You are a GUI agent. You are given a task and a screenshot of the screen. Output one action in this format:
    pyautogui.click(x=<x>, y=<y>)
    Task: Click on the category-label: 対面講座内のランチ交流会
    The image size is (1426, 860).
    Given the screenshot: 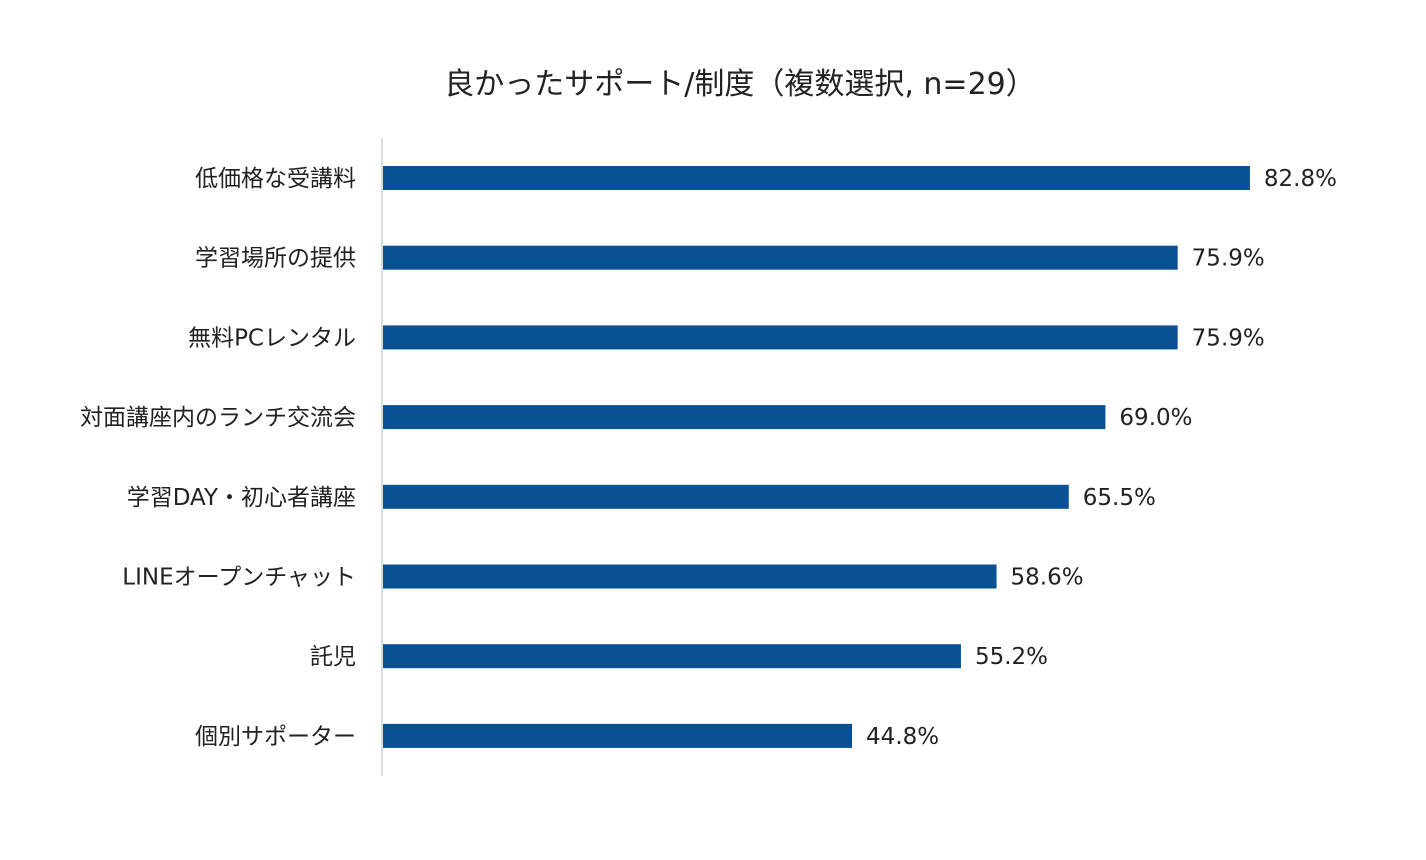 What is the action you would take?
    pyautogui.click(x=218, y=418)
    